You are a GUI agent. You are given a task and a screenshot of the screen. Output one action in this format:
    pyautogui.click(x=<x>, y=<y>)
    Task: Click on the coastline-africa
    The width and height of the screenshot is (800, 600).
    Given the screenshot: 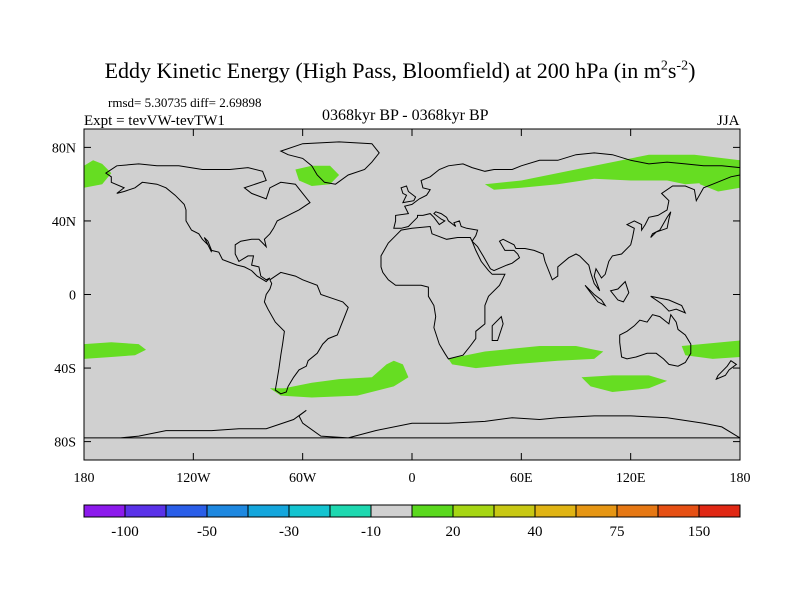 What is the action you would take?
    pyautogui.click(x=443, y=292)
    